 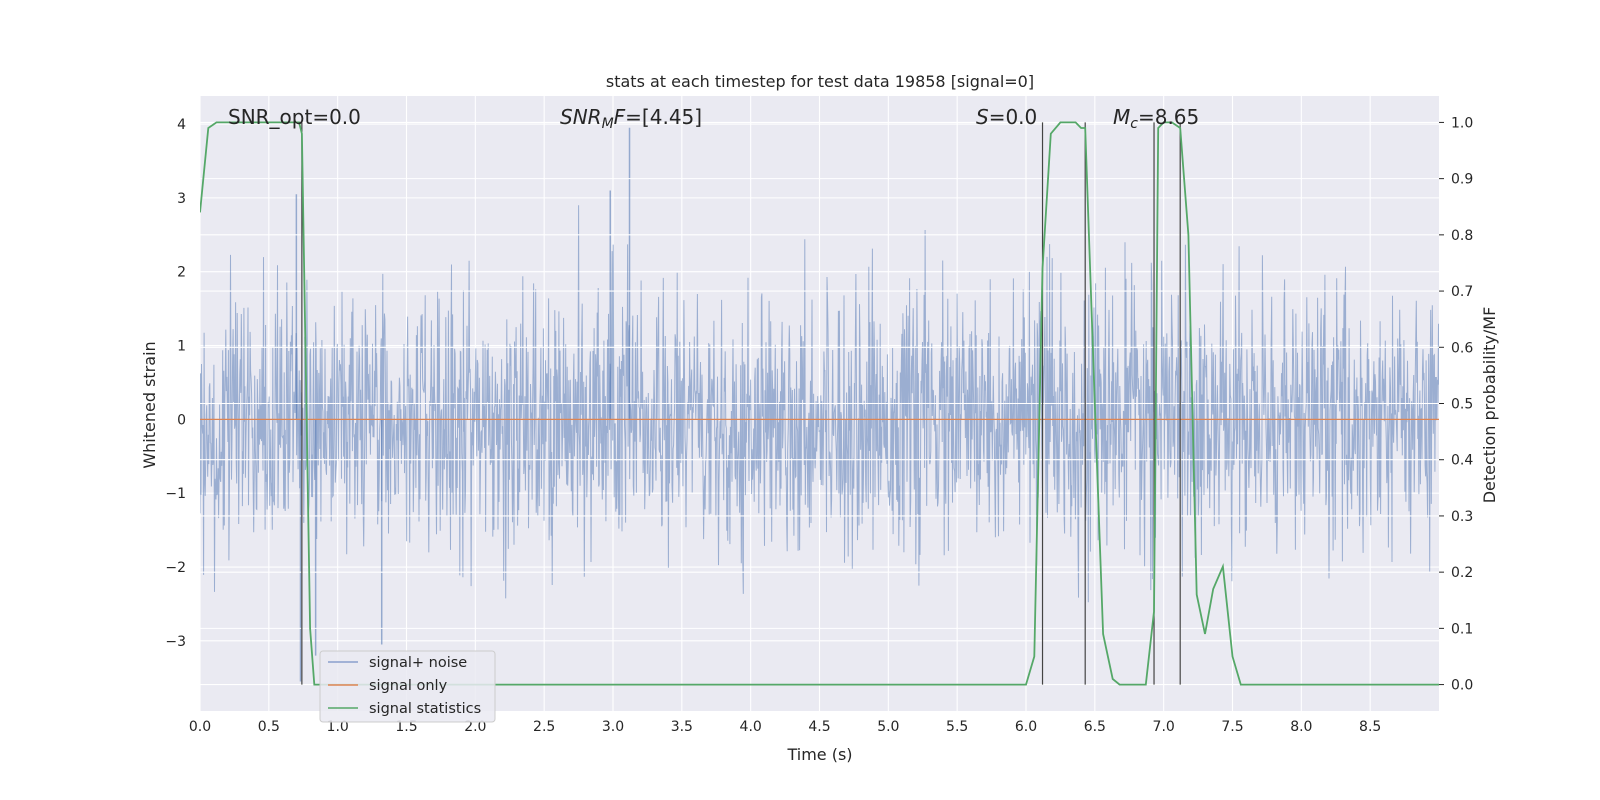 I want to click on x-tick-label: 6.0, so click(x=1026, y=727).